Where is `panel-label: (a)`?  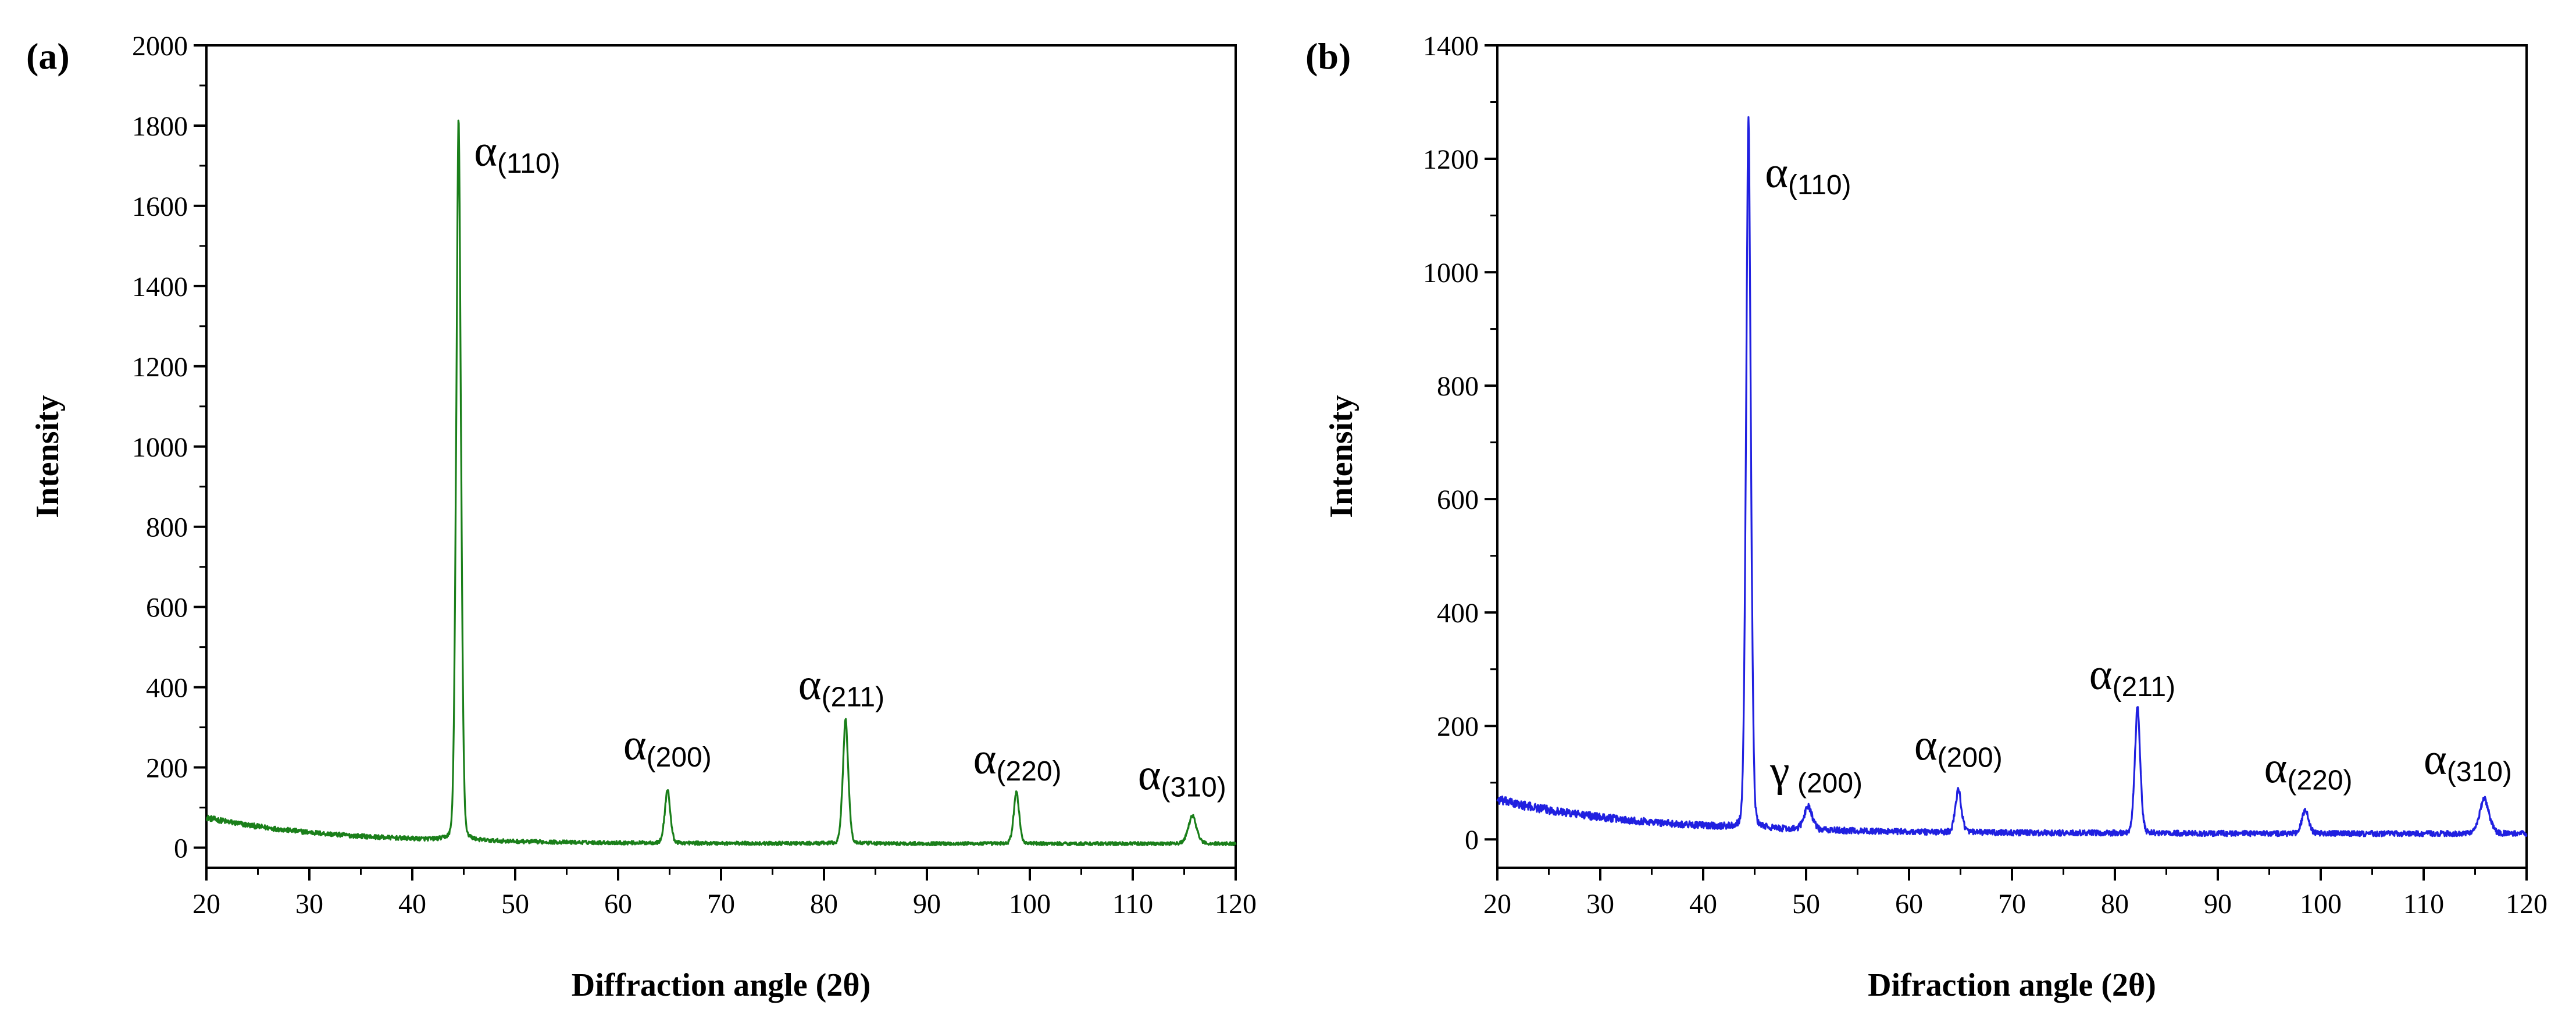 panel-label: (a) is located at coordinates (48, 56).